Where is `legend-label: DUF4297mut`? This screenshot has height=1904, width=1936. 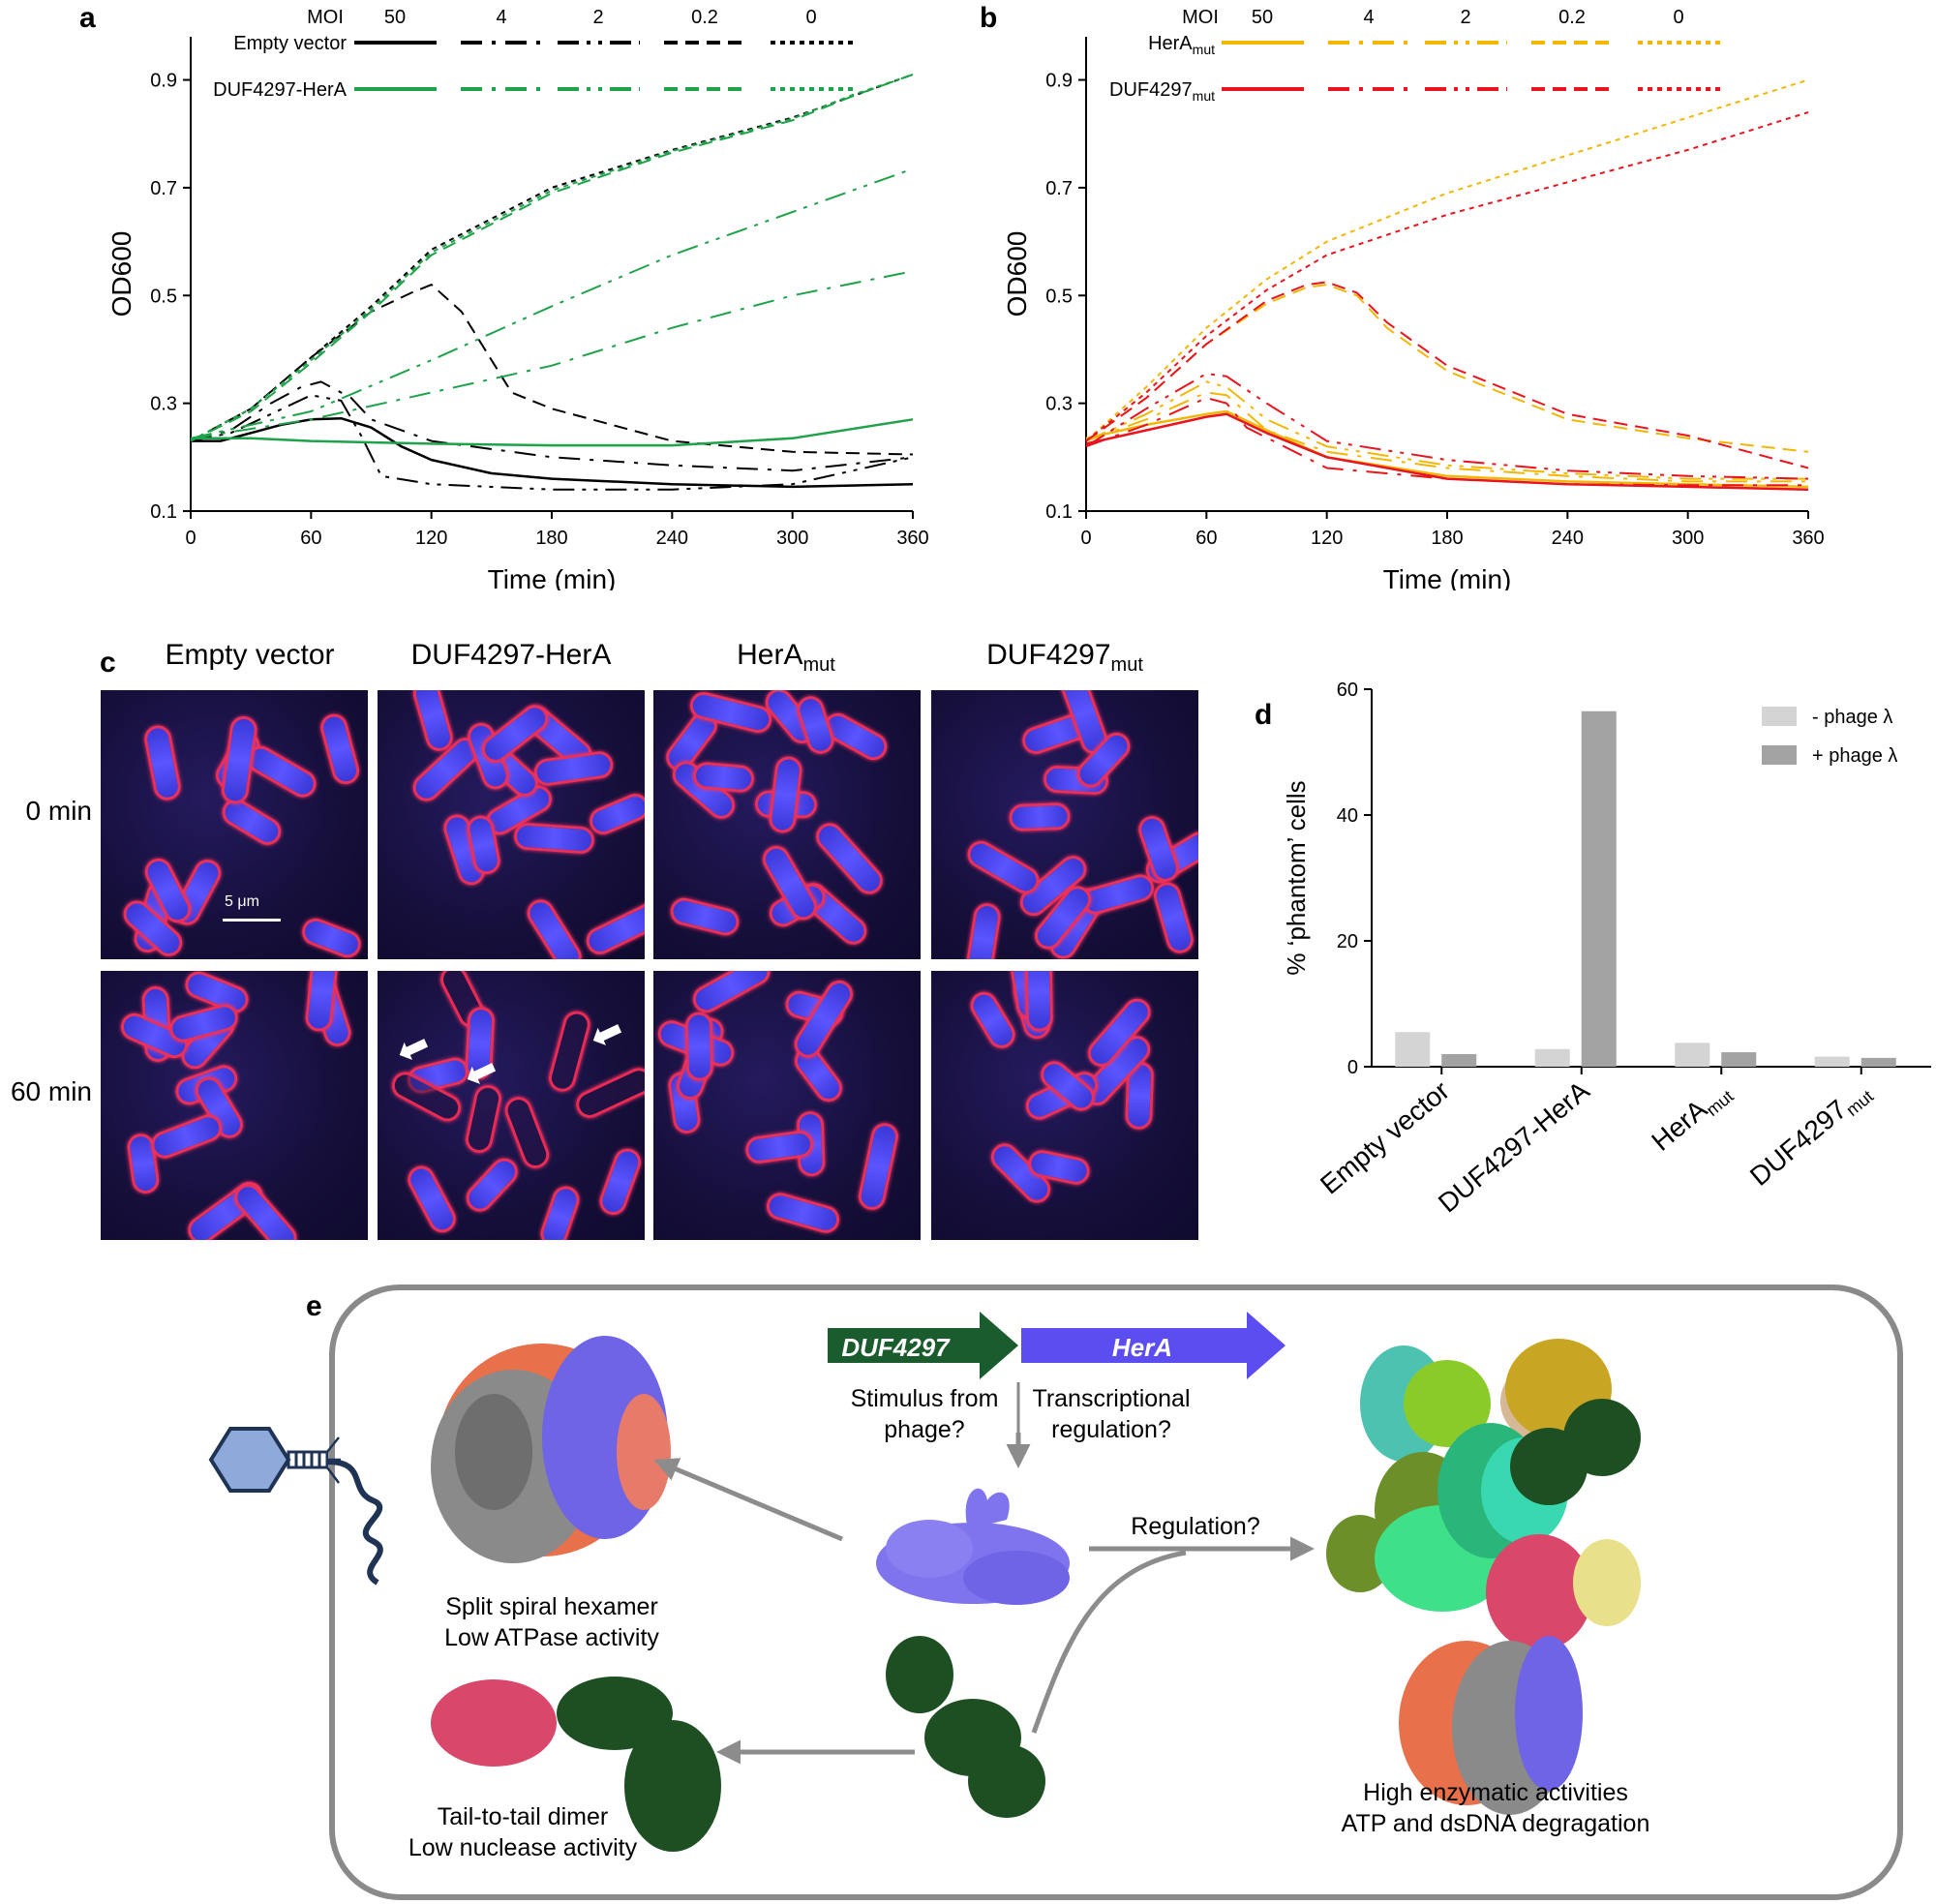 legend-label: DUF4297mut is located at coordinates (1162, 91).